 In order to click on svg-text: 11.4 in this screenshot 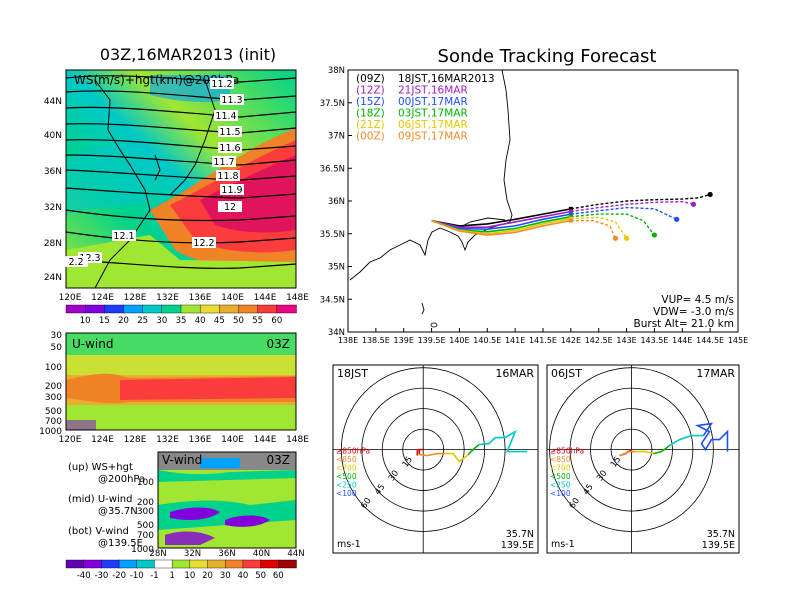, I will do `click(225, 116)`.